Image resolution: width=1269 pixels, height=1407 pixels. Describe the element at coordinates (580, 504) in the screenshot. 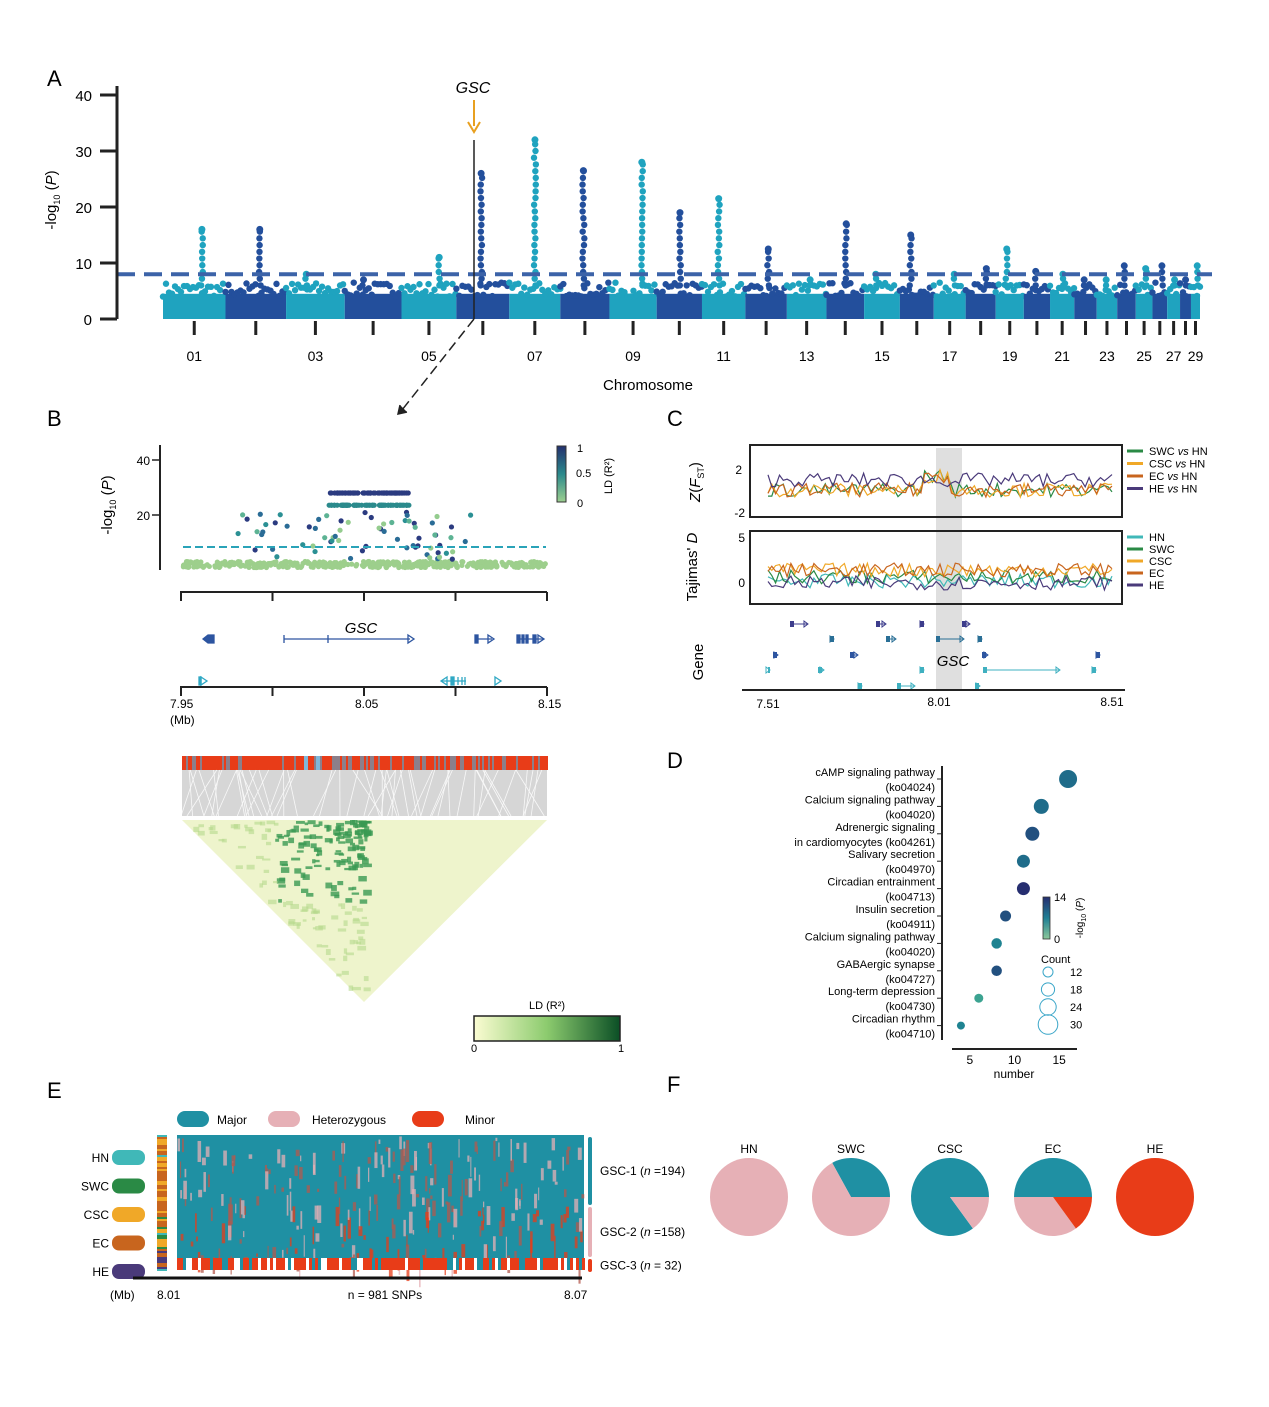

I see `ld-colorbar-min: 0` at that location.